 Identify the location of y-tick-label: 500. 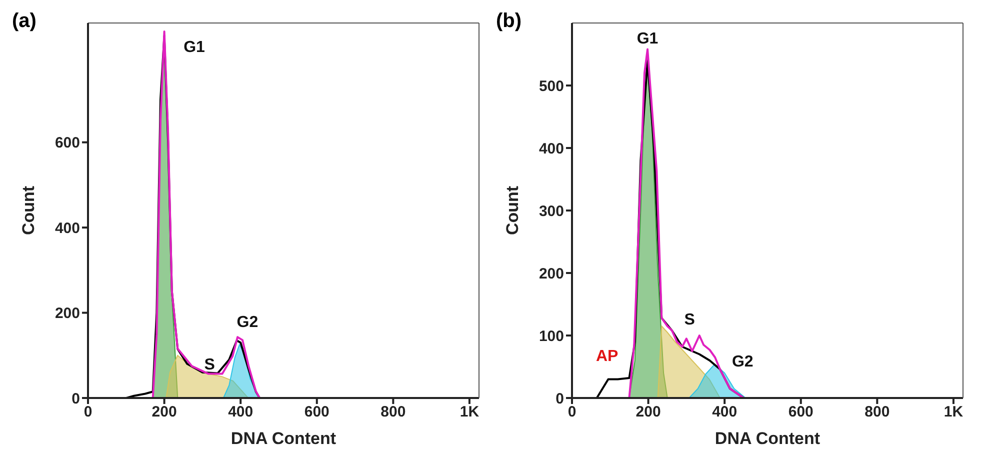
(551, 86).